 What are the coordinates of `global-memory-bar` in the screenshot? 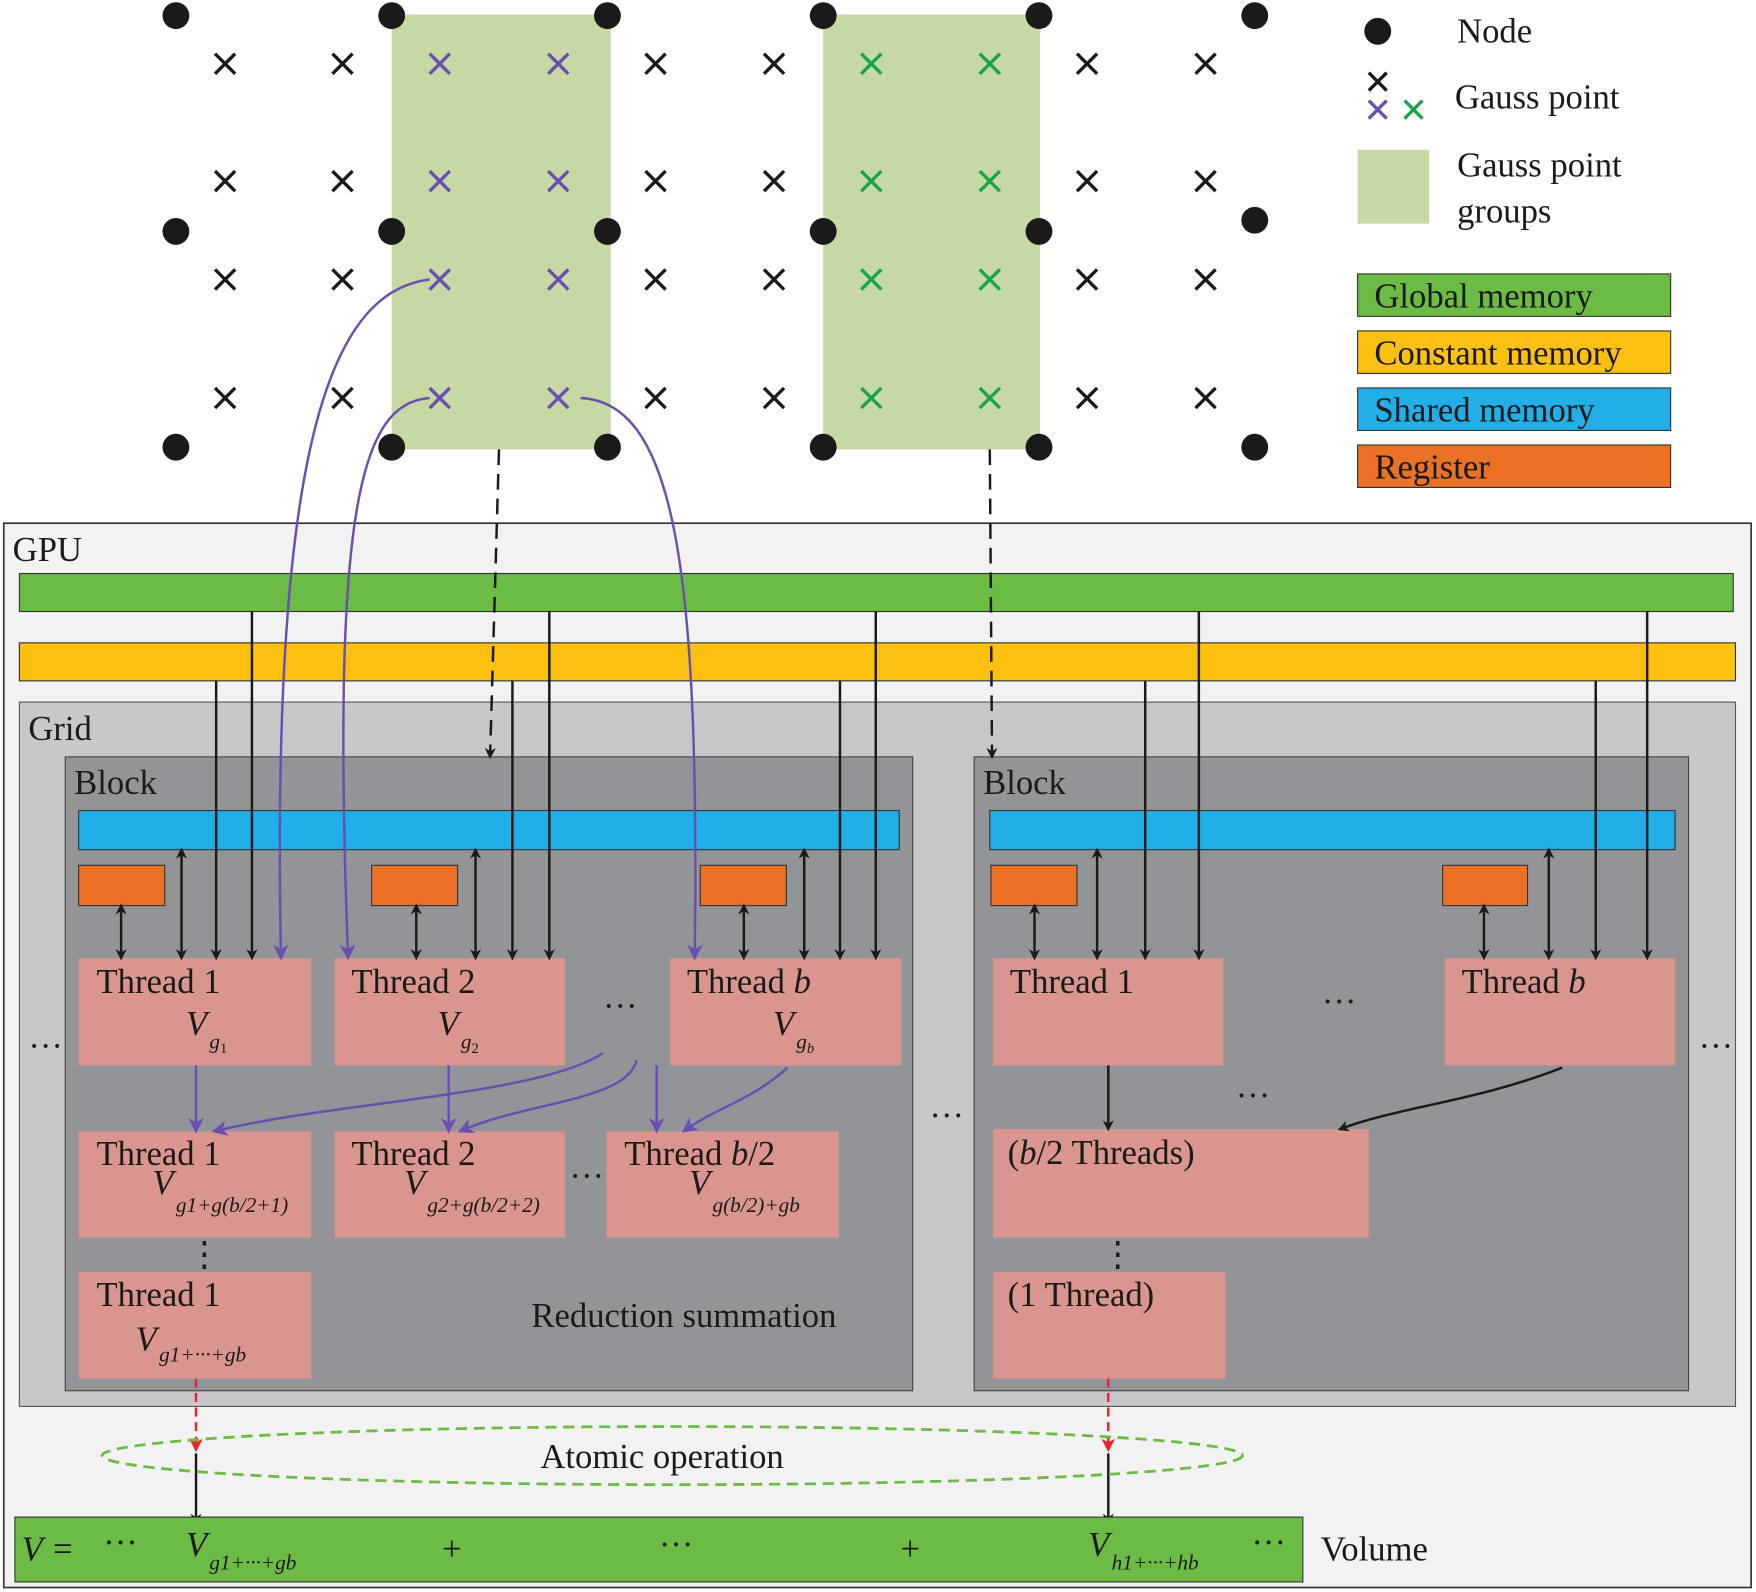 It's located at (876, 592).